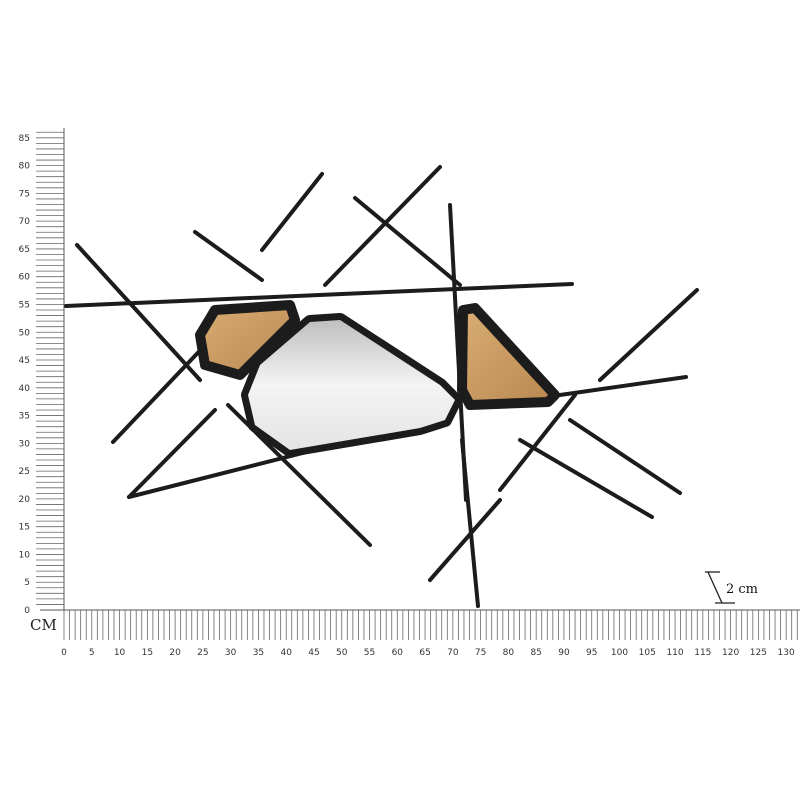  What do you see at coordinates (480, 653) in the screenshot?
I see `x-tick-label: 75` at bounding box center [480, 653].